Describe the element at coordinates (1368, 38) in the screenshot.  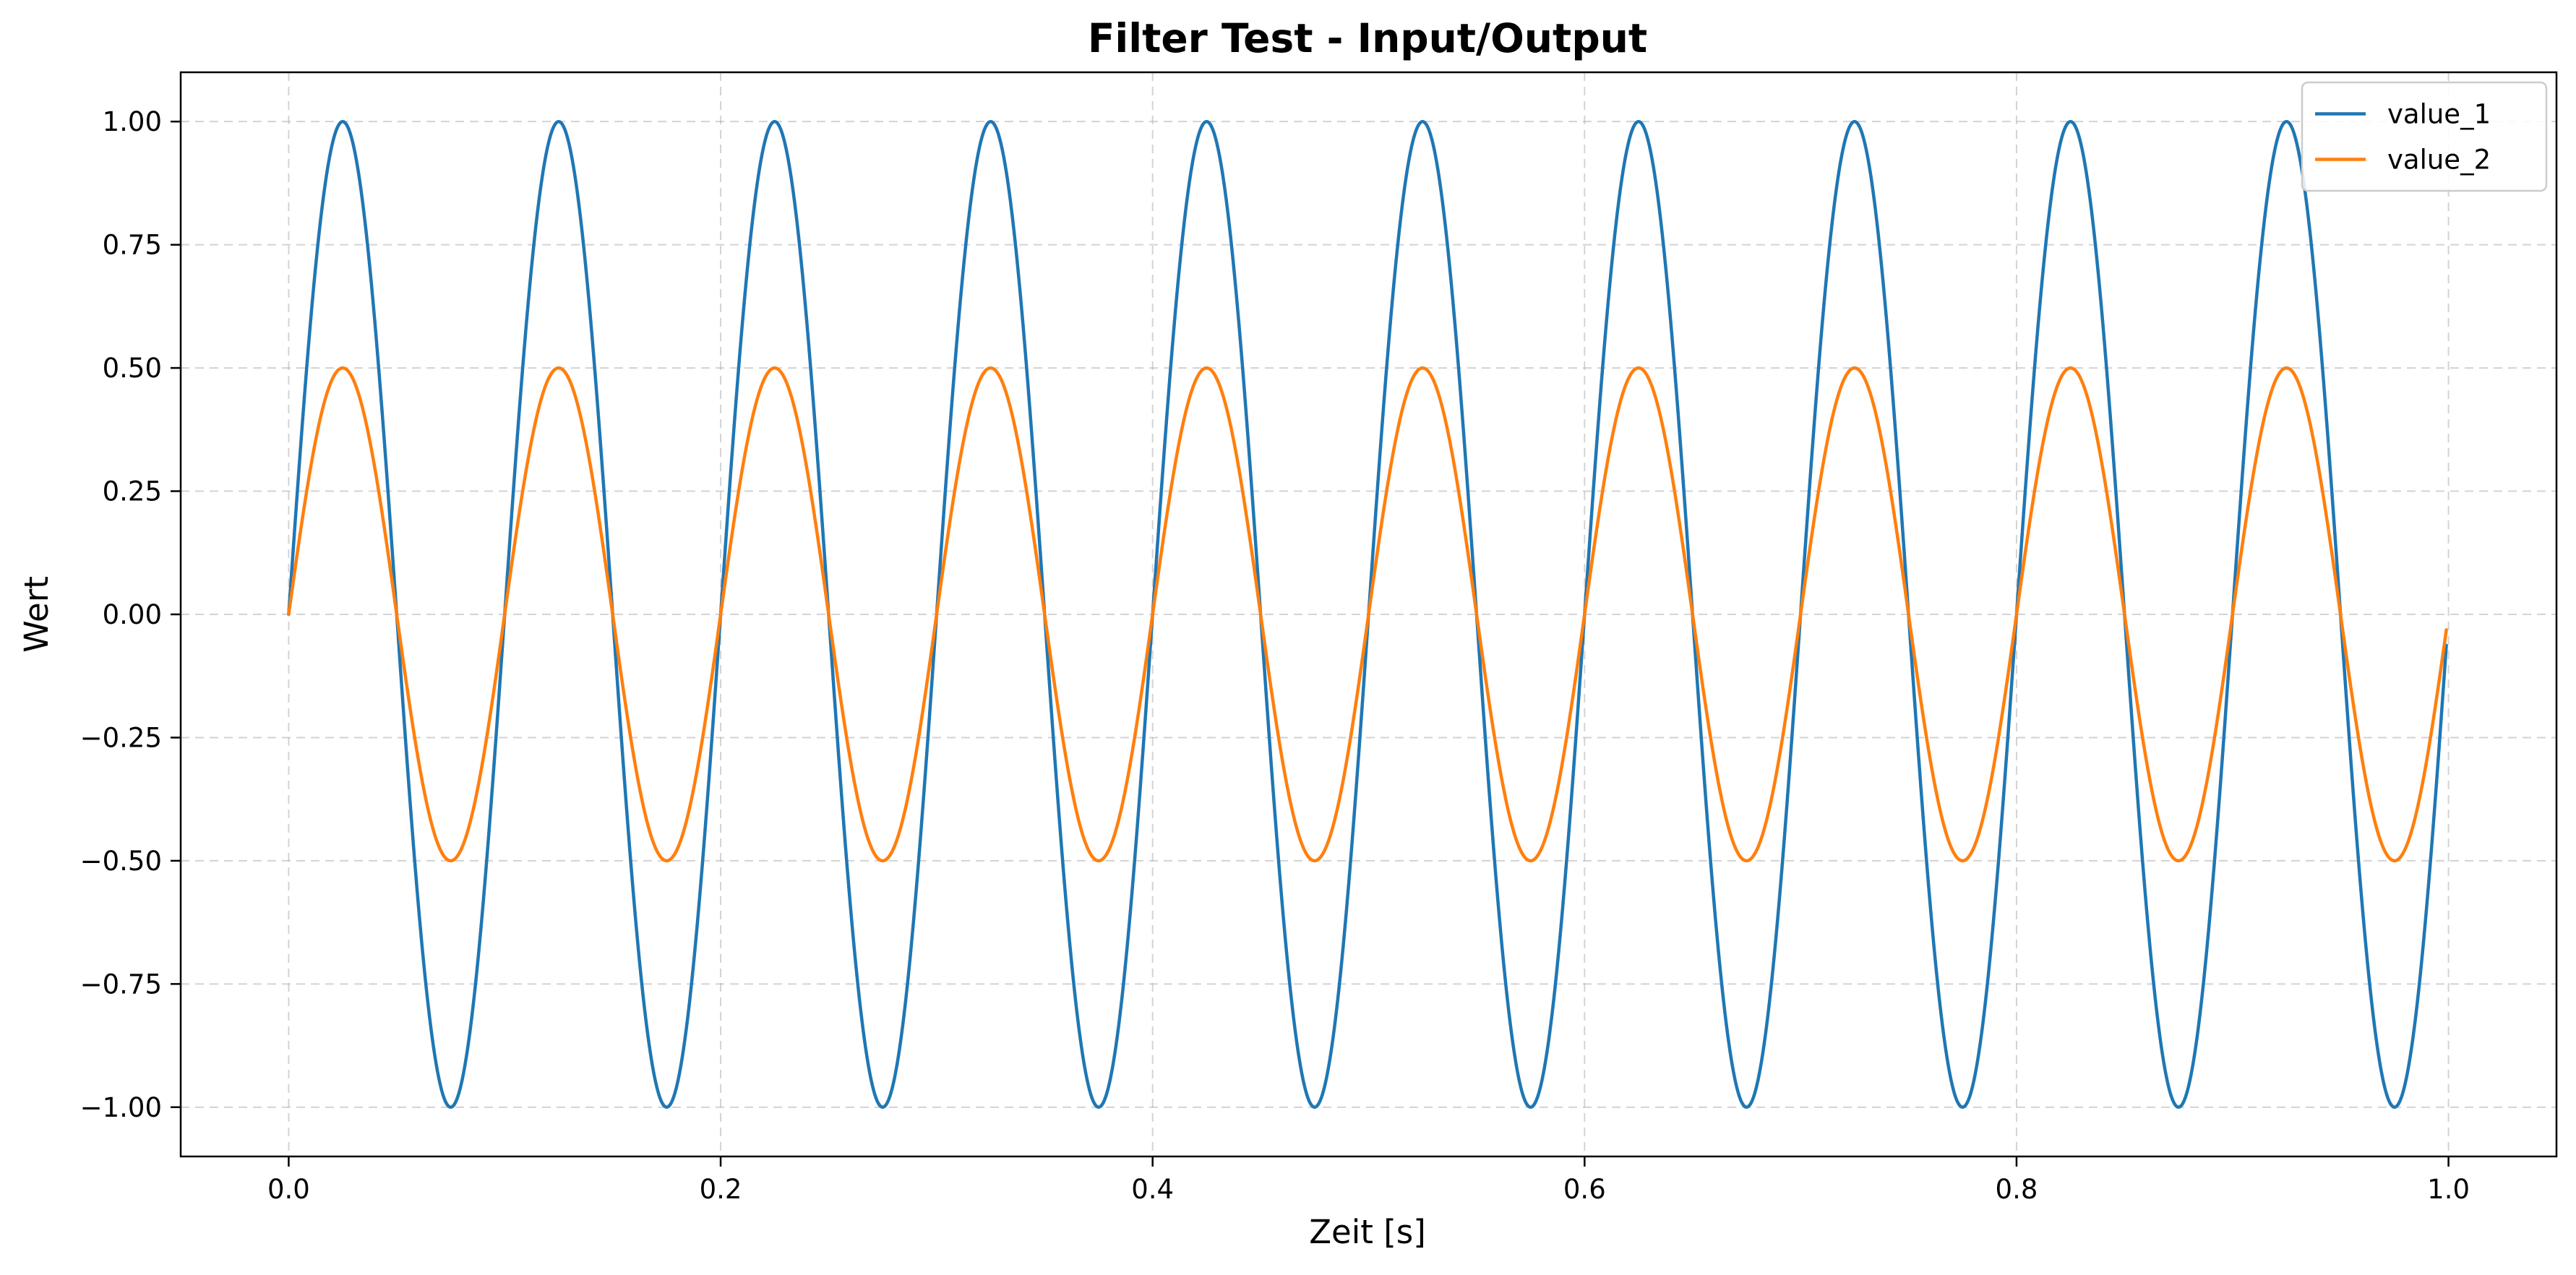
I see `chart-title: Filter Test - Input/Output` at that location.